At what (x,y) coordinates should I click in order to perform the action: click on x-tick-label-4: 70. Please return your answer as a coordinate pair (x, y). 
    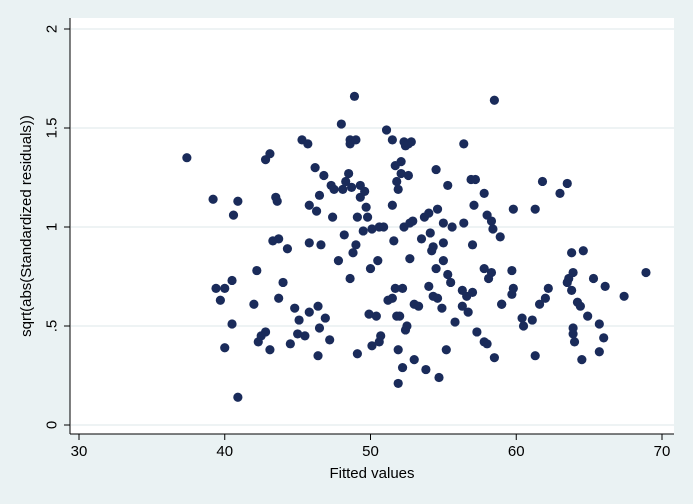
    Looking at the image, I should click on (662, 451).